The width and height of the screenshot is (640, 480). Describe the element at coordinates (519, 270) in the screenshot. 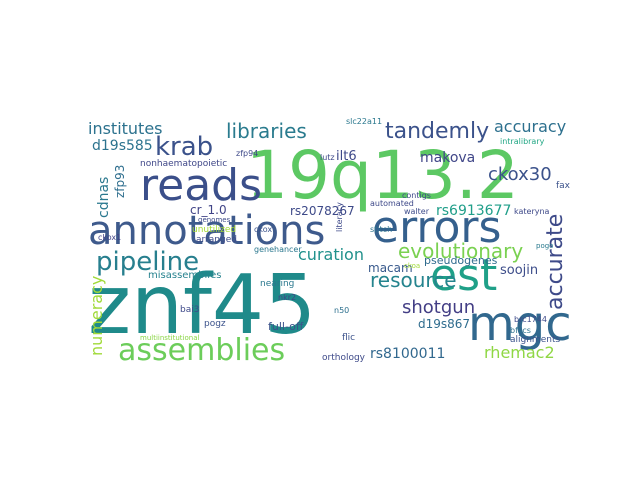

I see `word-soojin: soojin` at that location.